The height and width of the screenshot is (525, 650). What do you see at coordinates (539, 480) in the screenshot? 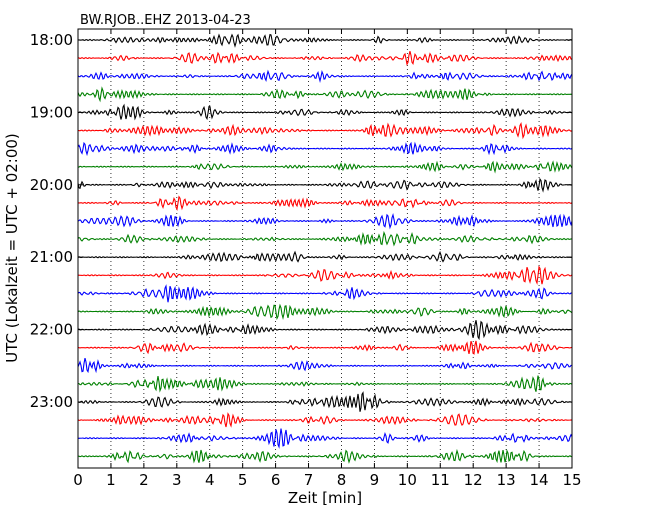
I see `x-tick-label: 14` at bounding box center [539, 480].